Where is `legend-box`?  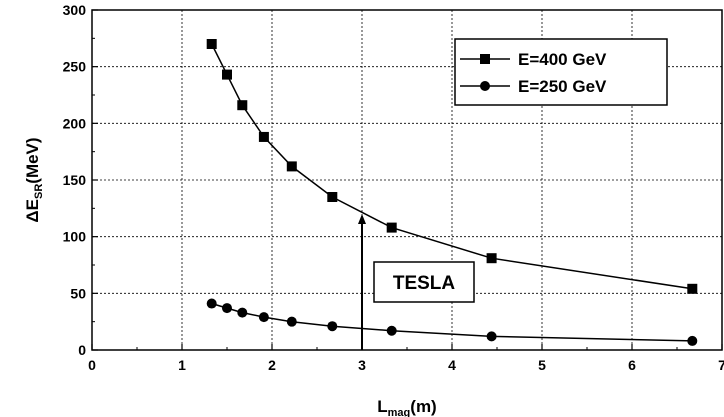
legend-box is located at coordinates (561, 72).